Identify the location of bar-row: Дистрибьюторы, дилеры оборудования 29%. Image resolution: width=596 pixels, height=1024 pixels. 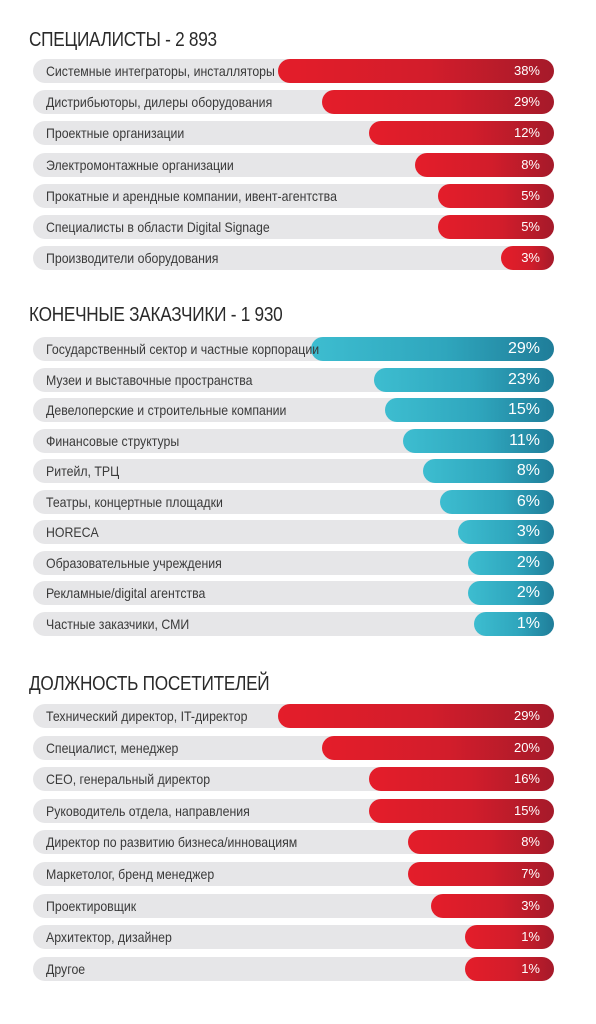
(293, 102).